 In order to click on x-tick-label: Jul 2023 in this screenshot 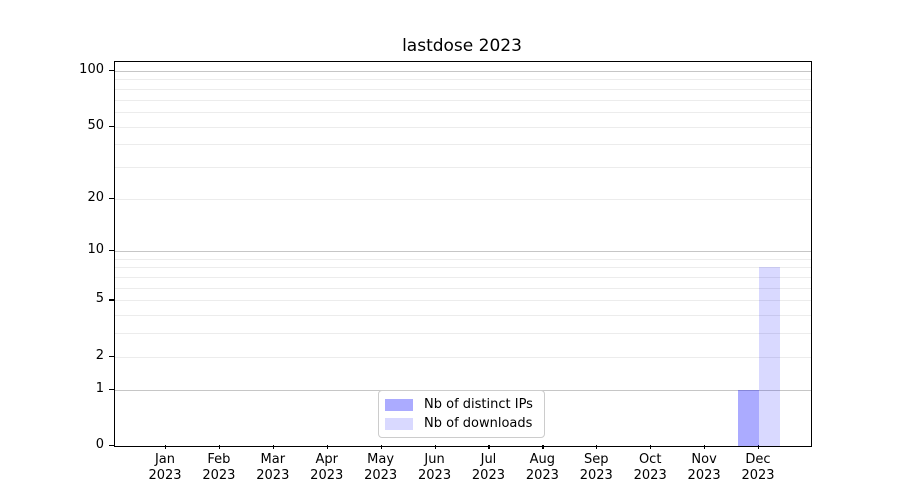, I will do `click(488, 468)`.